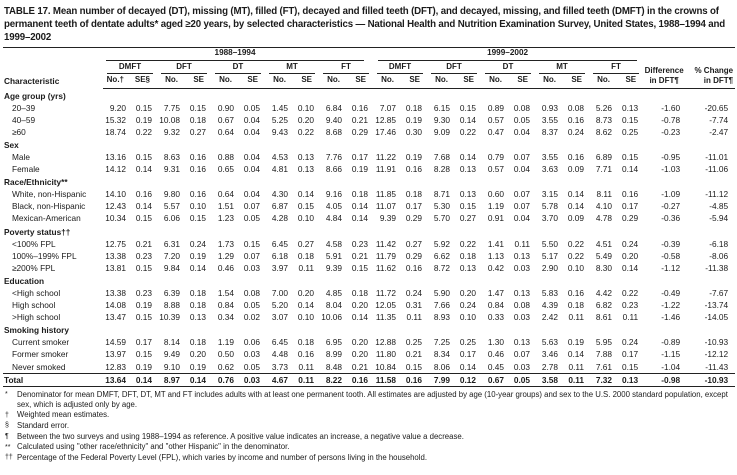 This screenshot has width=737, height=475. What do you see at coordinates (671, 107) in the screenshot?
I see `value-cell: -1.60` at bounding box center [671, 107].